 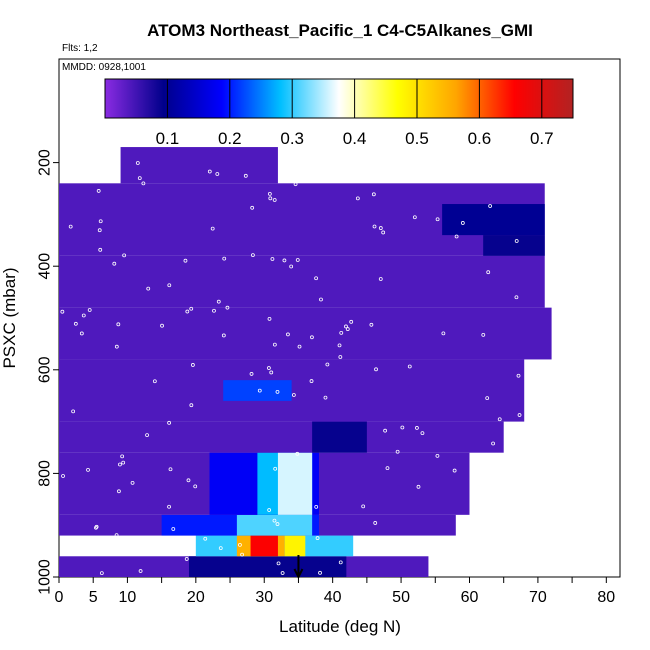 What do you see at coordinates (45, 162) in the screenshot?
I see `y-tick-label: 200` at bounding box center [45, 162].